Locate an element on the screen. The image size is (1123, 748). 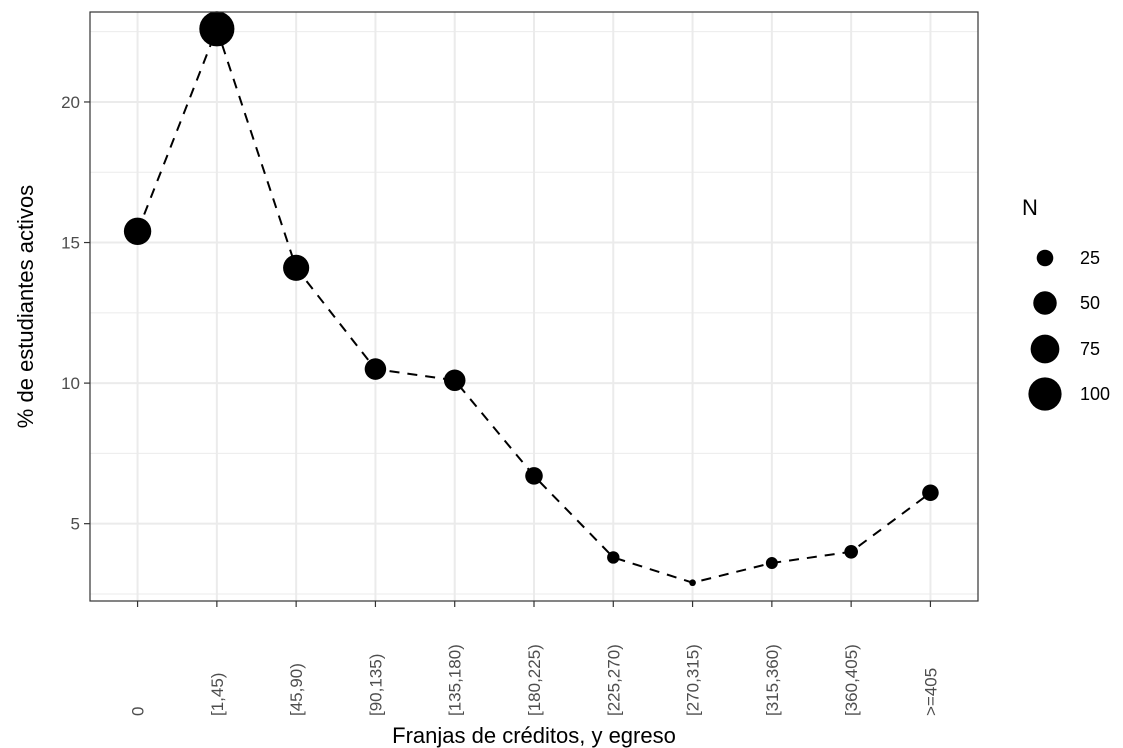
legend-title: N is located at coordinates (1030, 207).